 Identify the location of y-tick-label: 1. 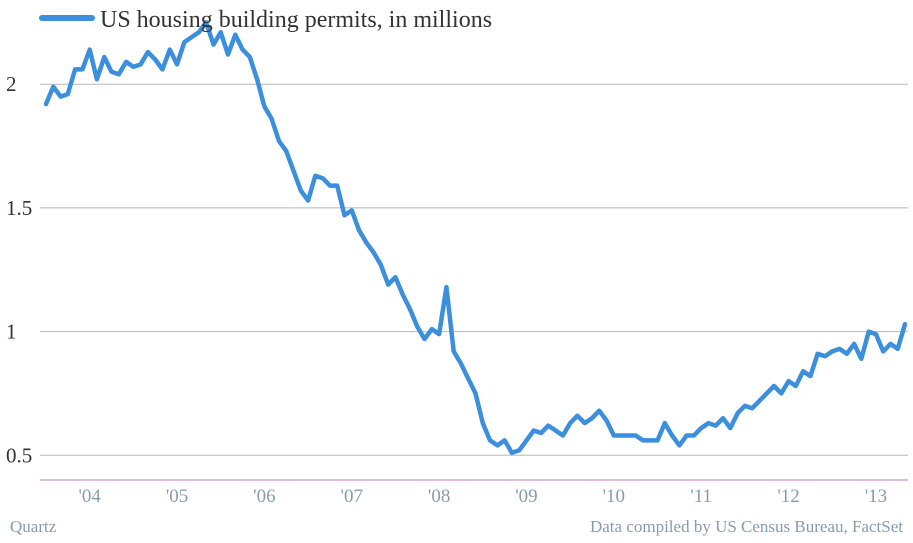
(11, 332).